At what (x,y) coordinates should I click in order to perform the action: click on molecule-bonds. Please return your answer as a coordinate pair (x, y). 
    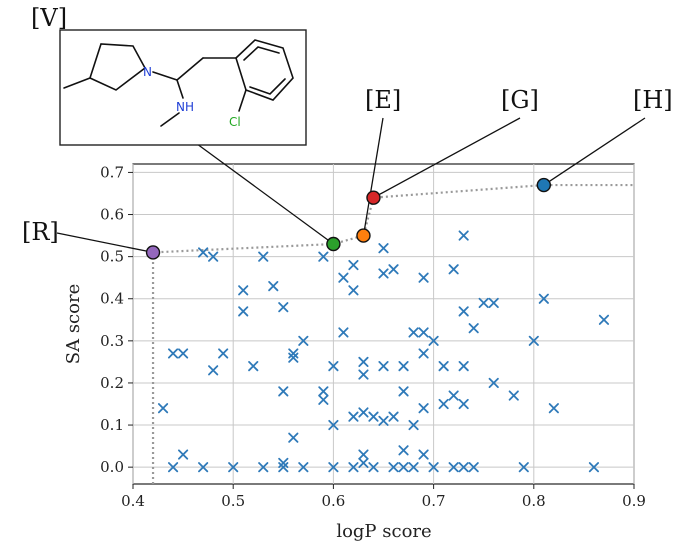
    Looking at the image, I should click on (178, 83).